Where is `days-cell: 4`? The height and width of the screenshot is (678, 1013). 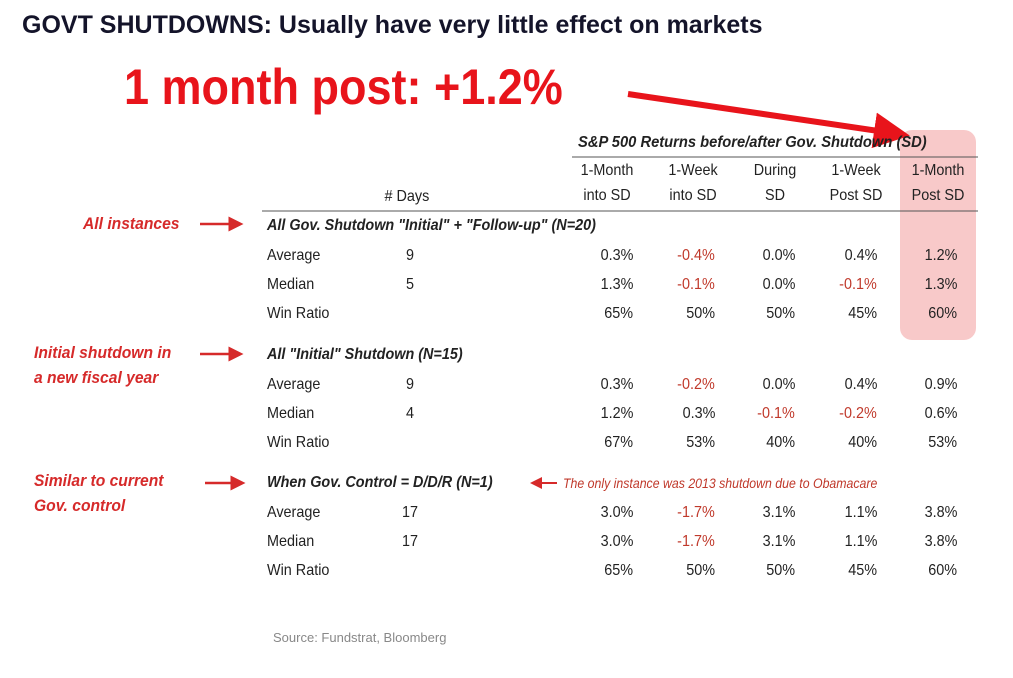
days-cell: 4 is located at coordinates (410, 413).